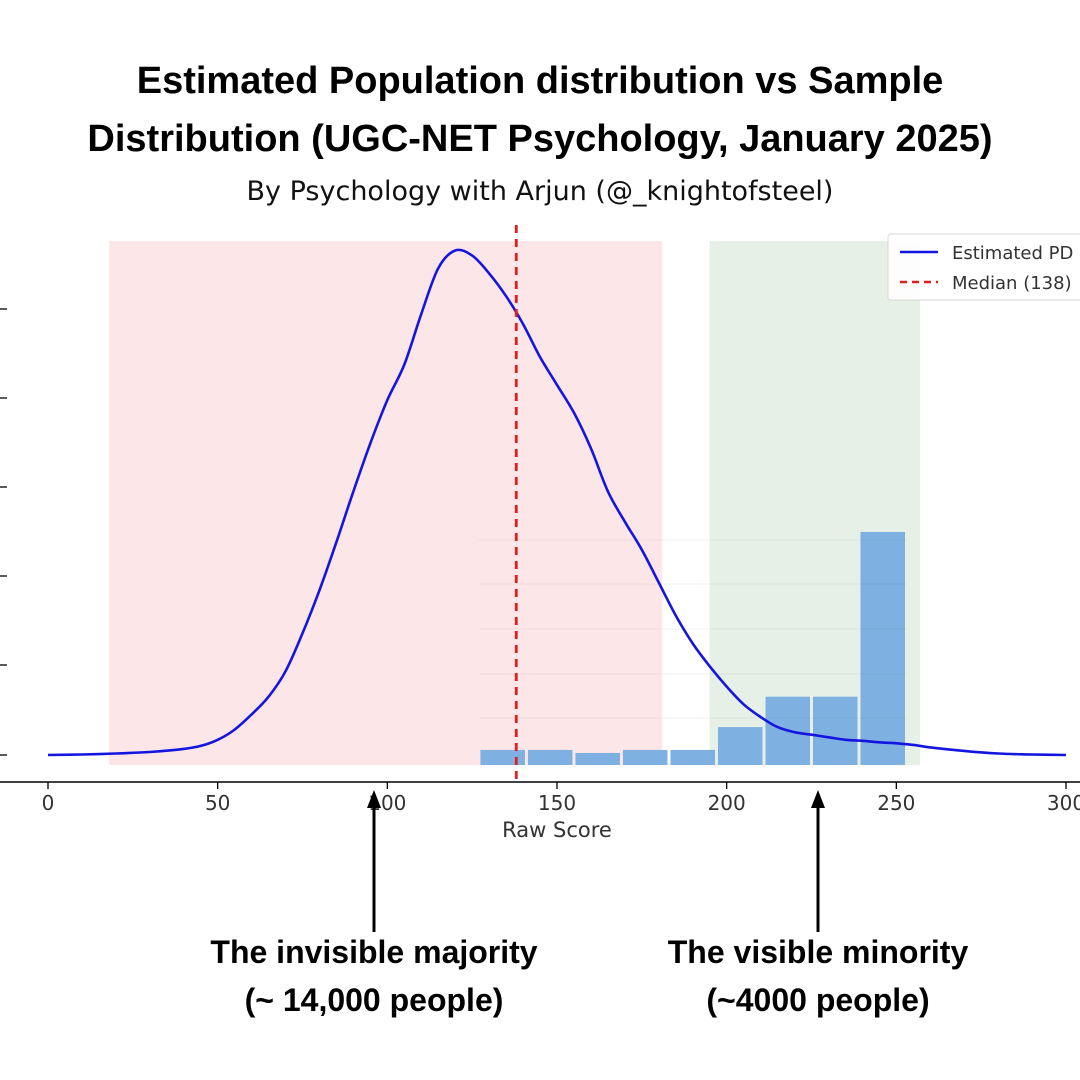 The width and height of the screenshot is (1080, 1080). I want to click on legend: Estimated PD Median (138), so click(983, 267).